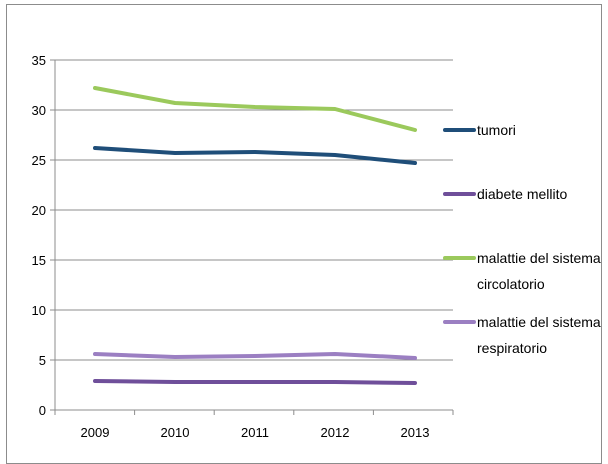 The height and width of the screenshot is (464, 608). Describe the element at coordinates (39, 110) in the screenshot. I see `y-tick-label: 30` at that location.